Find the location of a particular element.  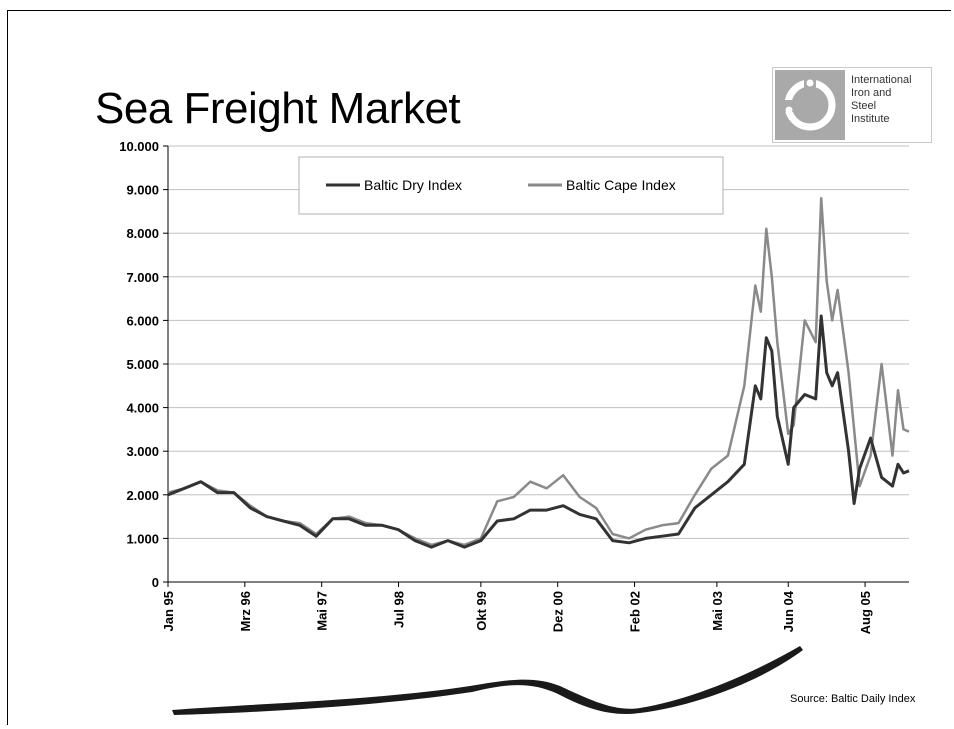

logo-line: Iron and is located at coordinates (871, 93).